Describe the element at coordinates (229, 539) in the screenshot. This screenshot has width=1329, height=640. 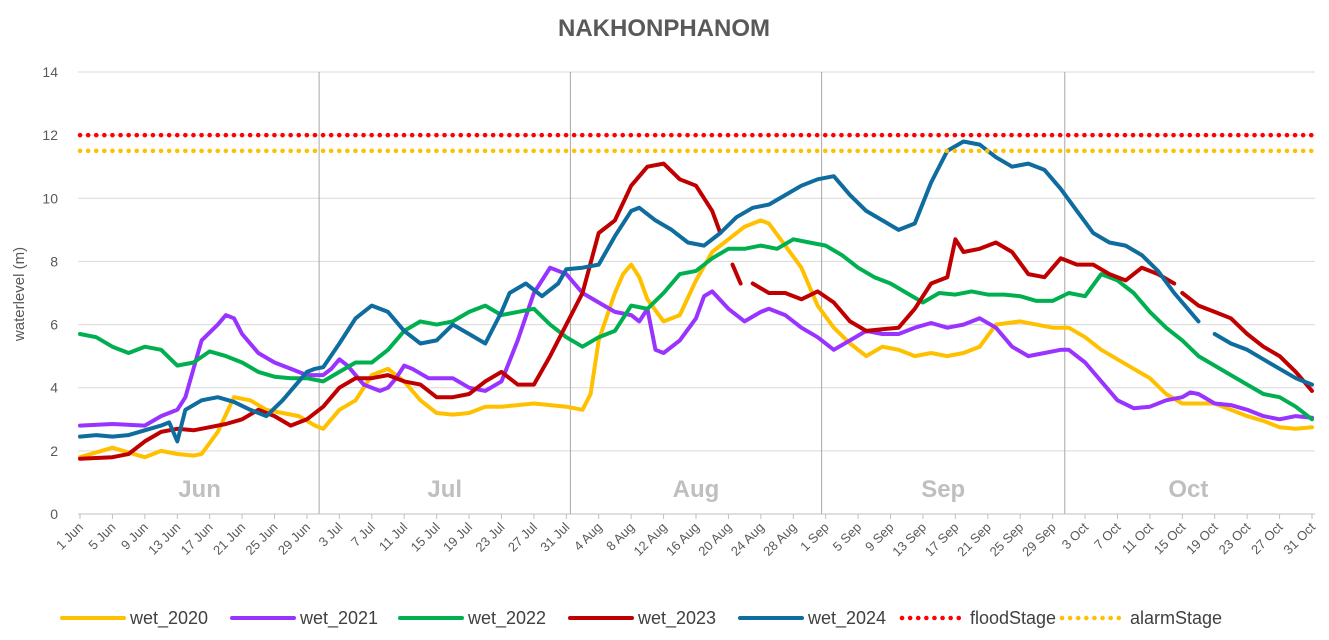
I see `x-tick-label: 21 Jun` at that location.